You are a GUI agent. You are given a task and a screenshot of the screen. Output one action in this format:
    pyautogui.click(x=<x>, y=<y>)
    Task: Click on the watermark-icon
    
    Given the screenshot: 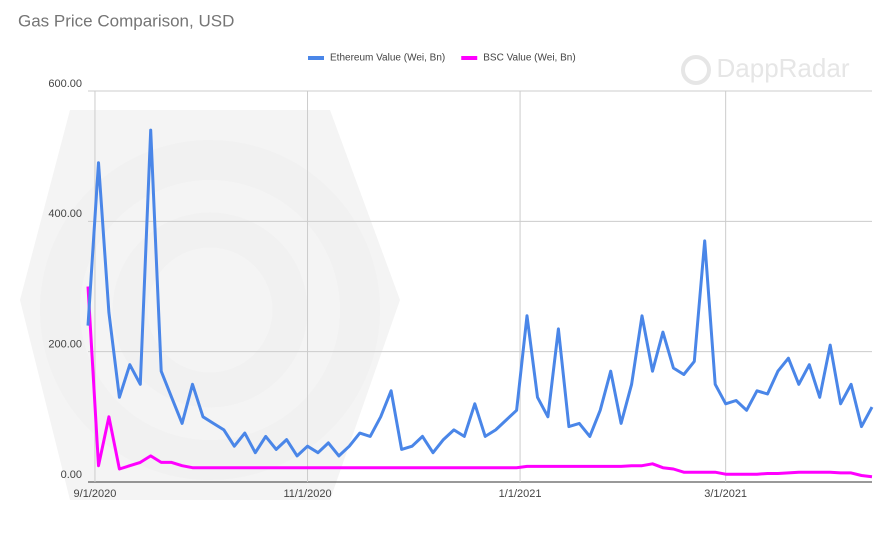 What is the action you would take?
    pyautogui.click(x=696, y=70)
    